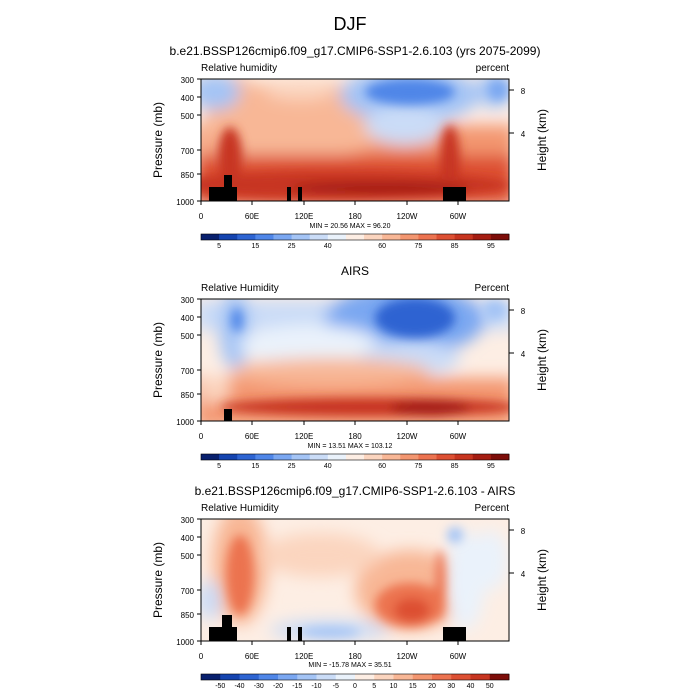 This screenshot has width=700, height=700. I want to click on colorbar-label: 60, so click(382, 246).